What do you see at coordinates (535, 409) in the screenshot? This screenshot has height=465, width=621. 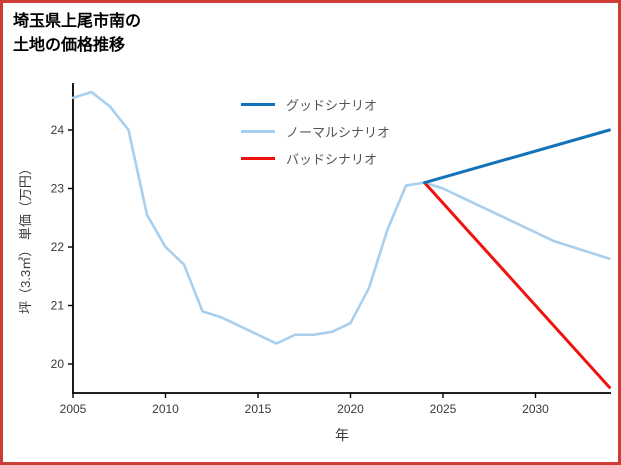 I see `svg-text: 2030` at bounding box center [535, 409].